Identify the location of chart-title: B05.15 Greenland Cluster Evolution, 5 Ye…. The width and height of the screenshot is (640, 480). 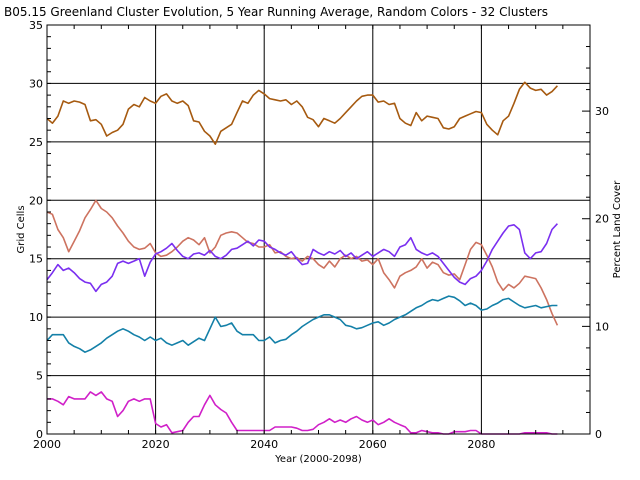
(276, 12).